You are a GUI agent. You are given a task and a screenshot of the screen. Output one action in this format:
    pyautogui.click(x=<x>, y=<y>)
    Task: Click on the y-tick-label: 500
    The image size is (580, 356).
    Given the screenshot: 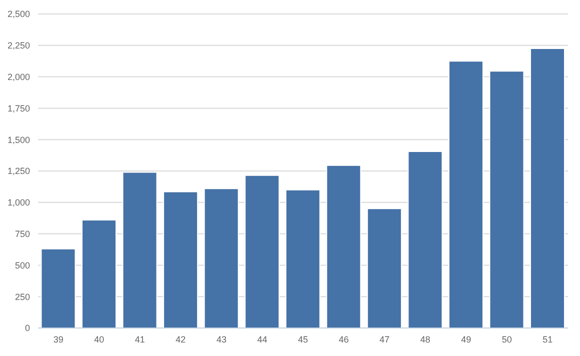 What is the action you would take?
    pyautogui.click(x=22, y=265)
    